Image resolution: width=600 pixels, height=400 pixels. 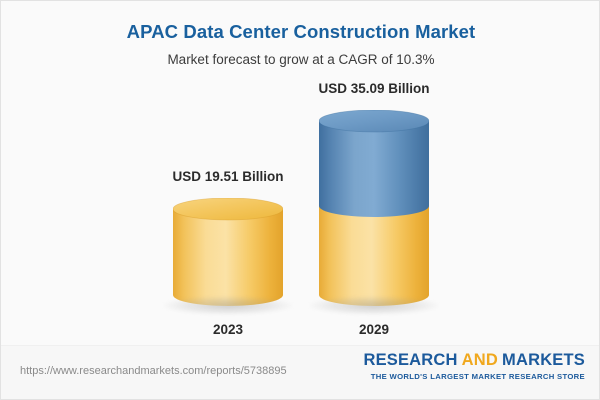 What do you see at coordinates (374, 329) in the screenshot?
I see `bar-category-label-2029: 2029` at bounding box center [374, 329].